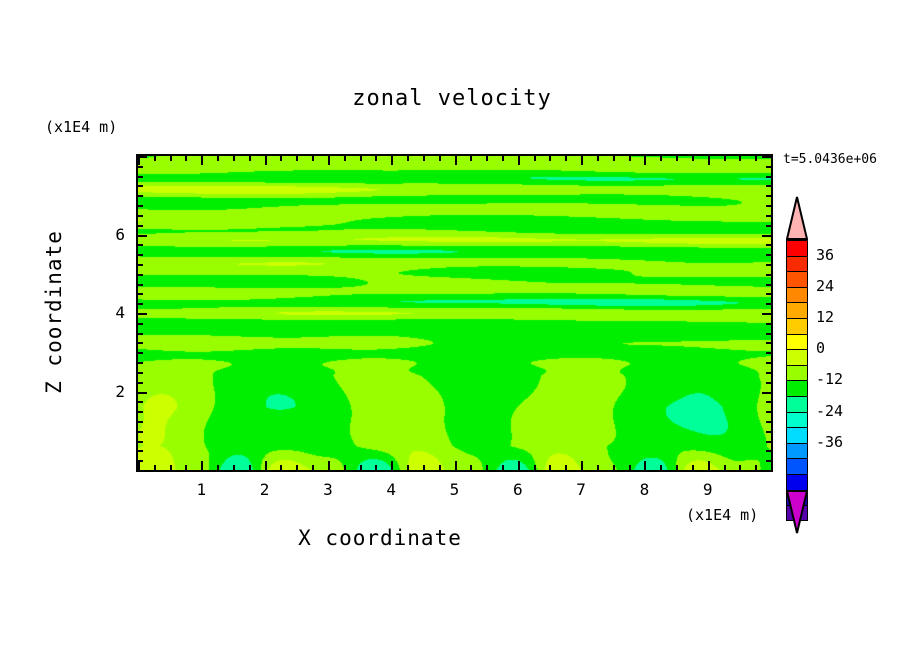 The height and width of the screenshot is (654, 904). I want to click on colorbar-under-arrow, so click(797, 512).